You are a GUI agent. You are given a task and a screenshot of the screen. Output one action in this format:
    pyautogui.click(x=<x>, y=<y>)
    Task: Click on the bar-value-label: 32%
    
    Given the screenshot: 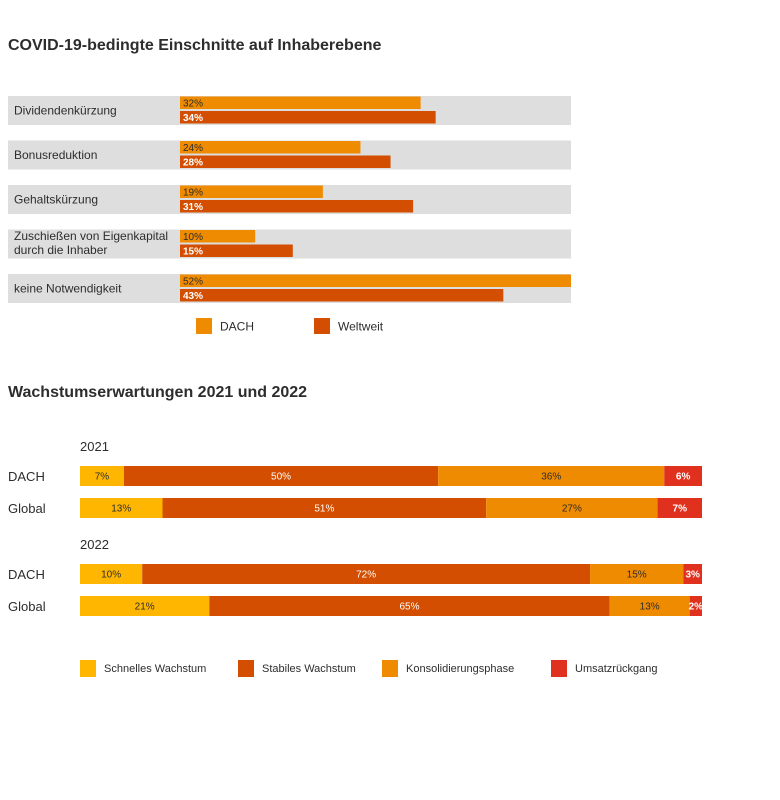 What is the action you would take?
    pyautogui.click(x=193, y=104)
    